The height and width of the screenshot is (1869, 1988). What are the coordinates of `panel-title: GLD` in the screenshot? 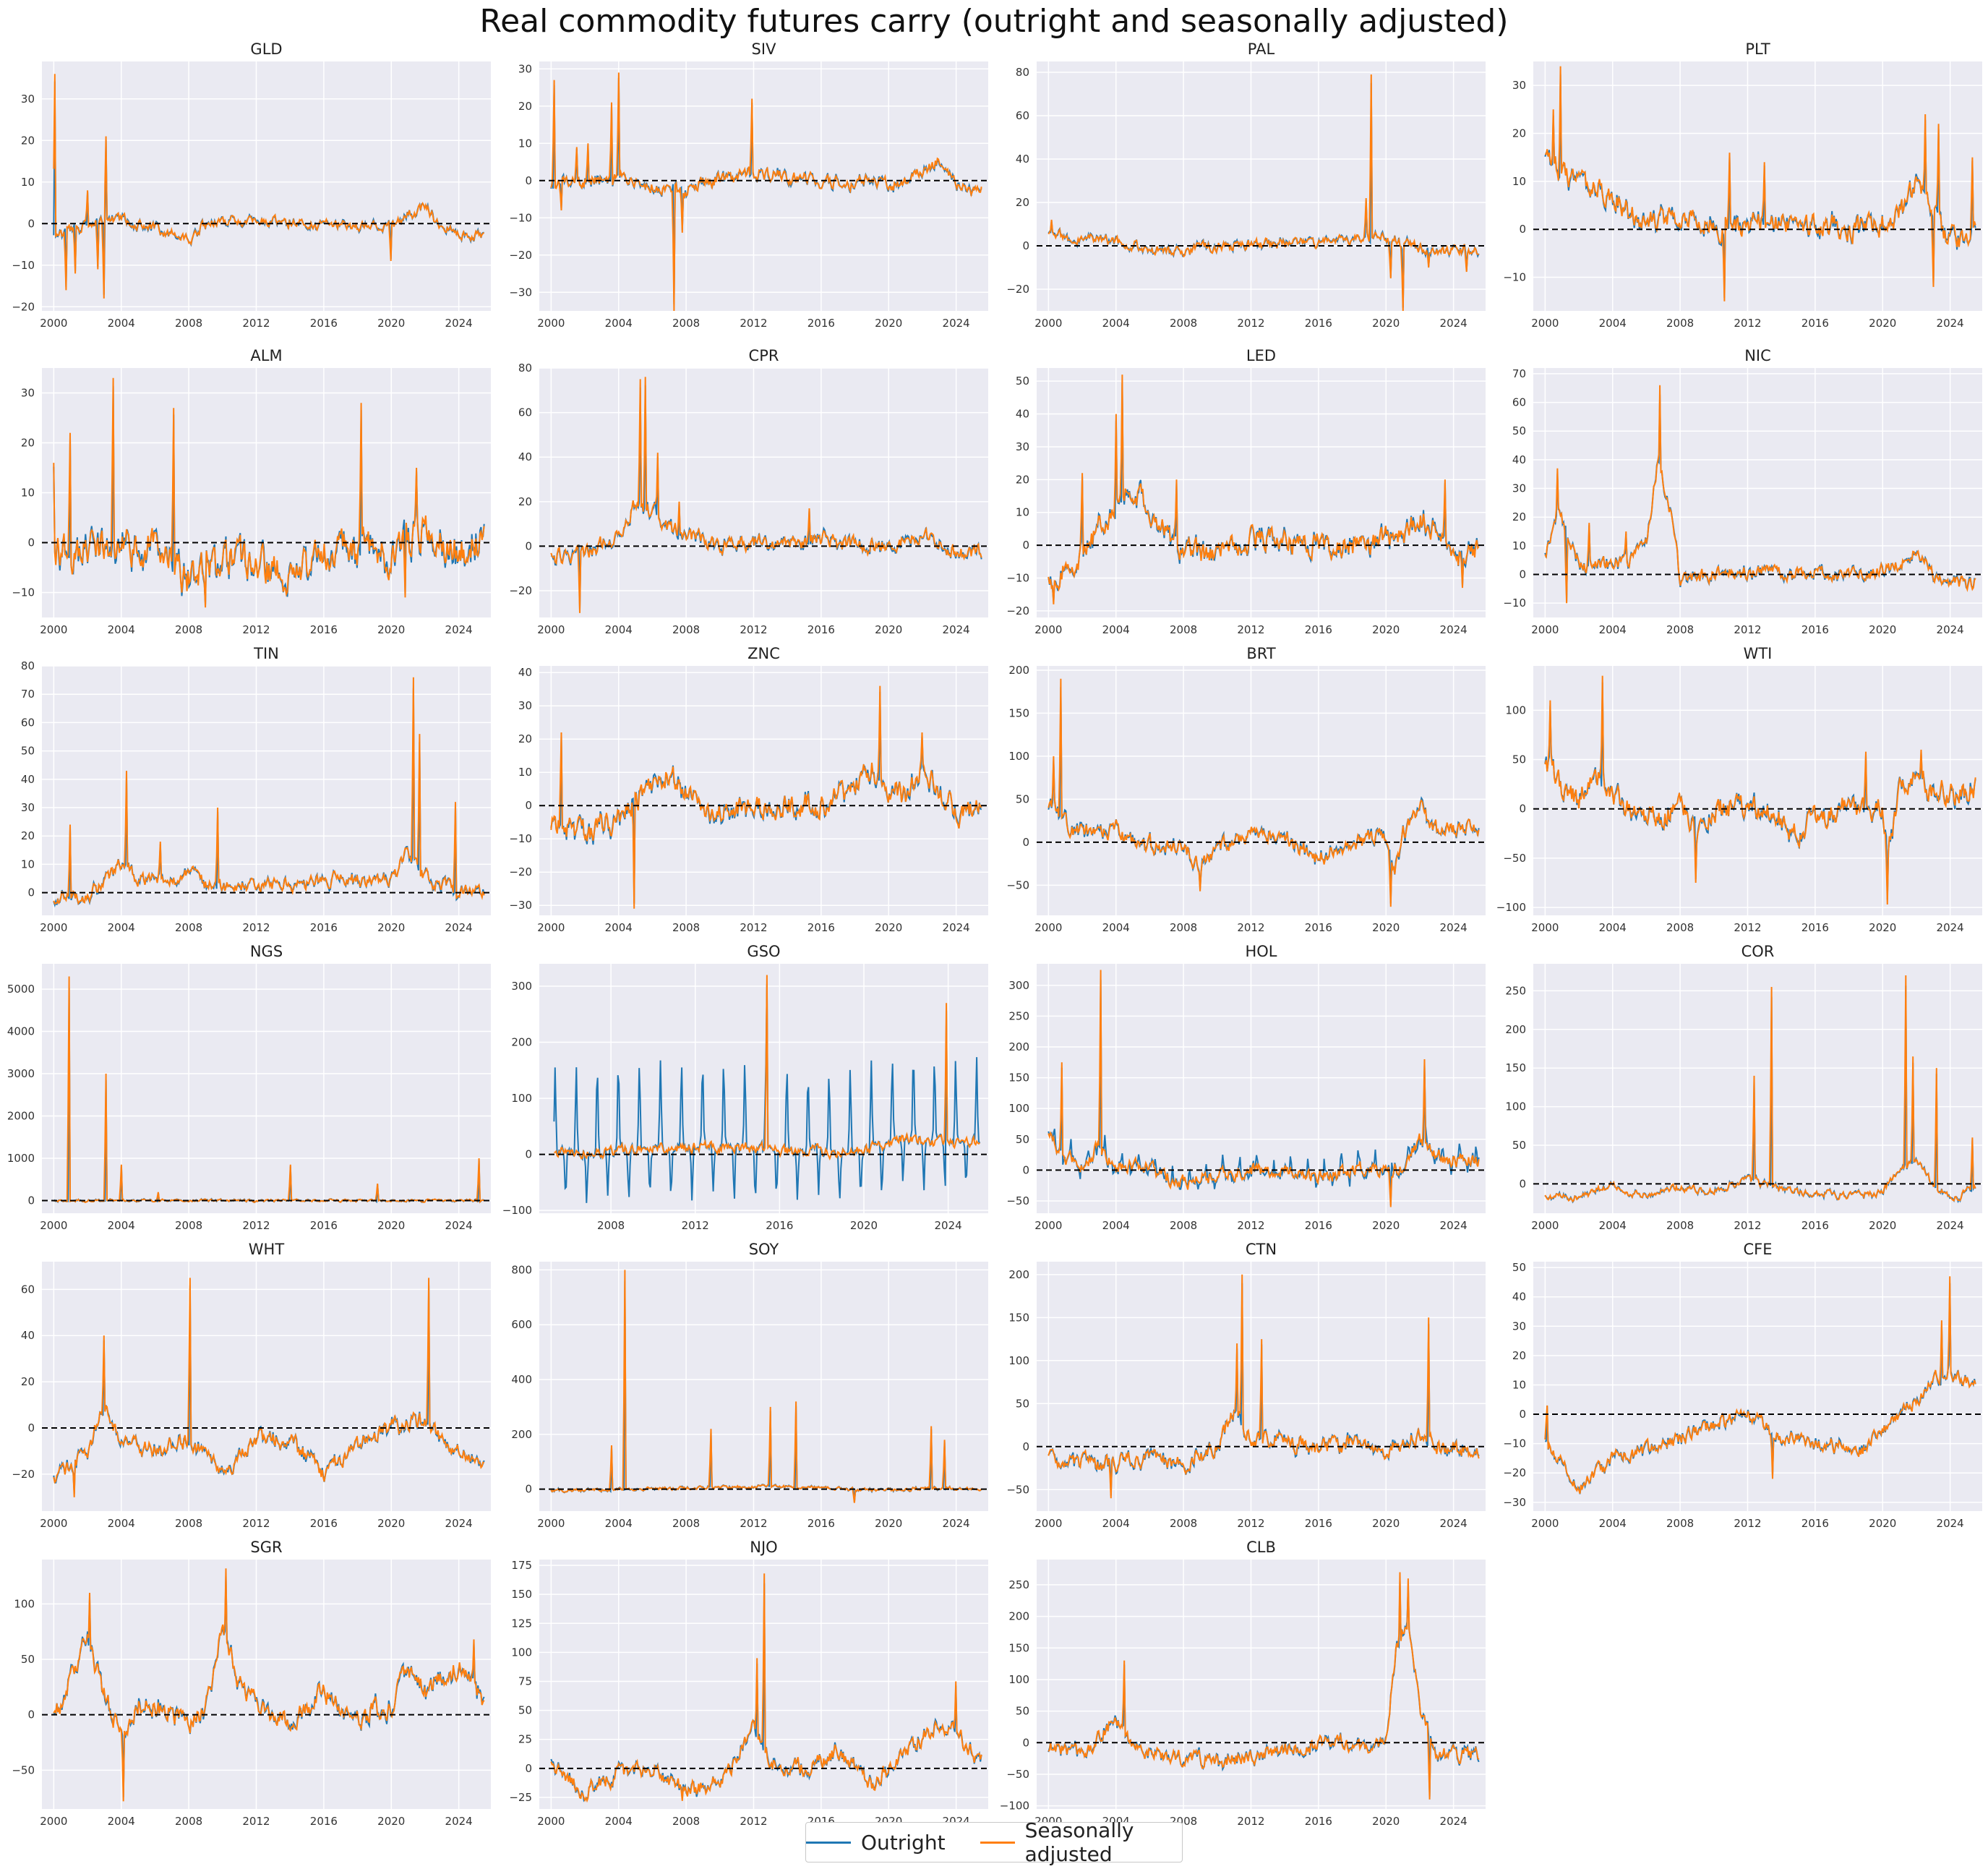 It's located at (266, 49).